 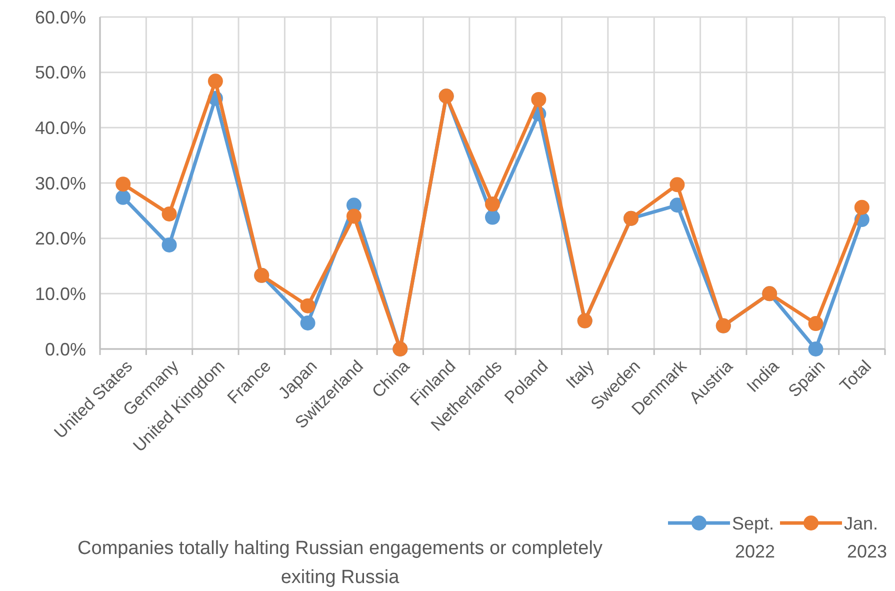 What do you see at coordinates (60, 72) in the screenshot?
I see `y-tick-label: 50.0%` at bounding box center [60, 72].